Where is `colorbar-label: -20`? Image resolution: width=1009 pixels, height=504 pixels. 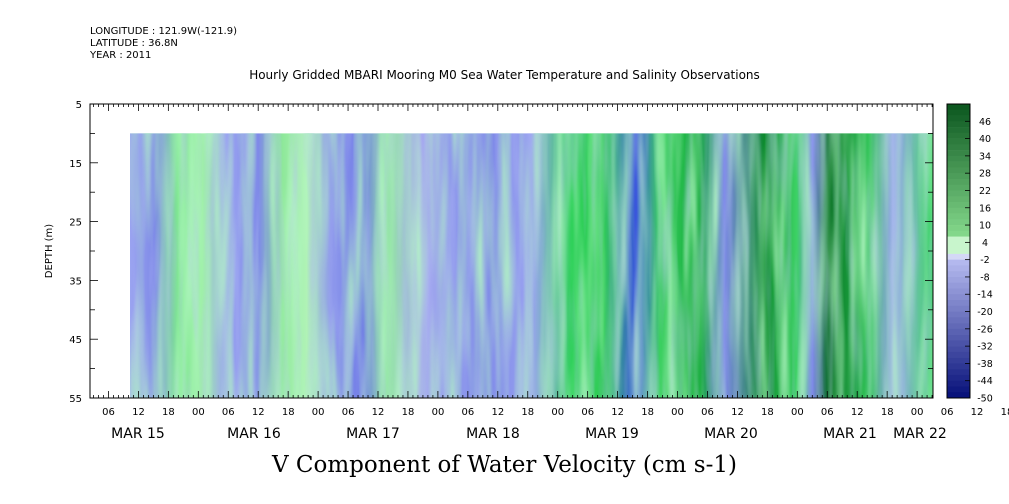
colorbar-label: -20 is located at coordinates (985, 312).